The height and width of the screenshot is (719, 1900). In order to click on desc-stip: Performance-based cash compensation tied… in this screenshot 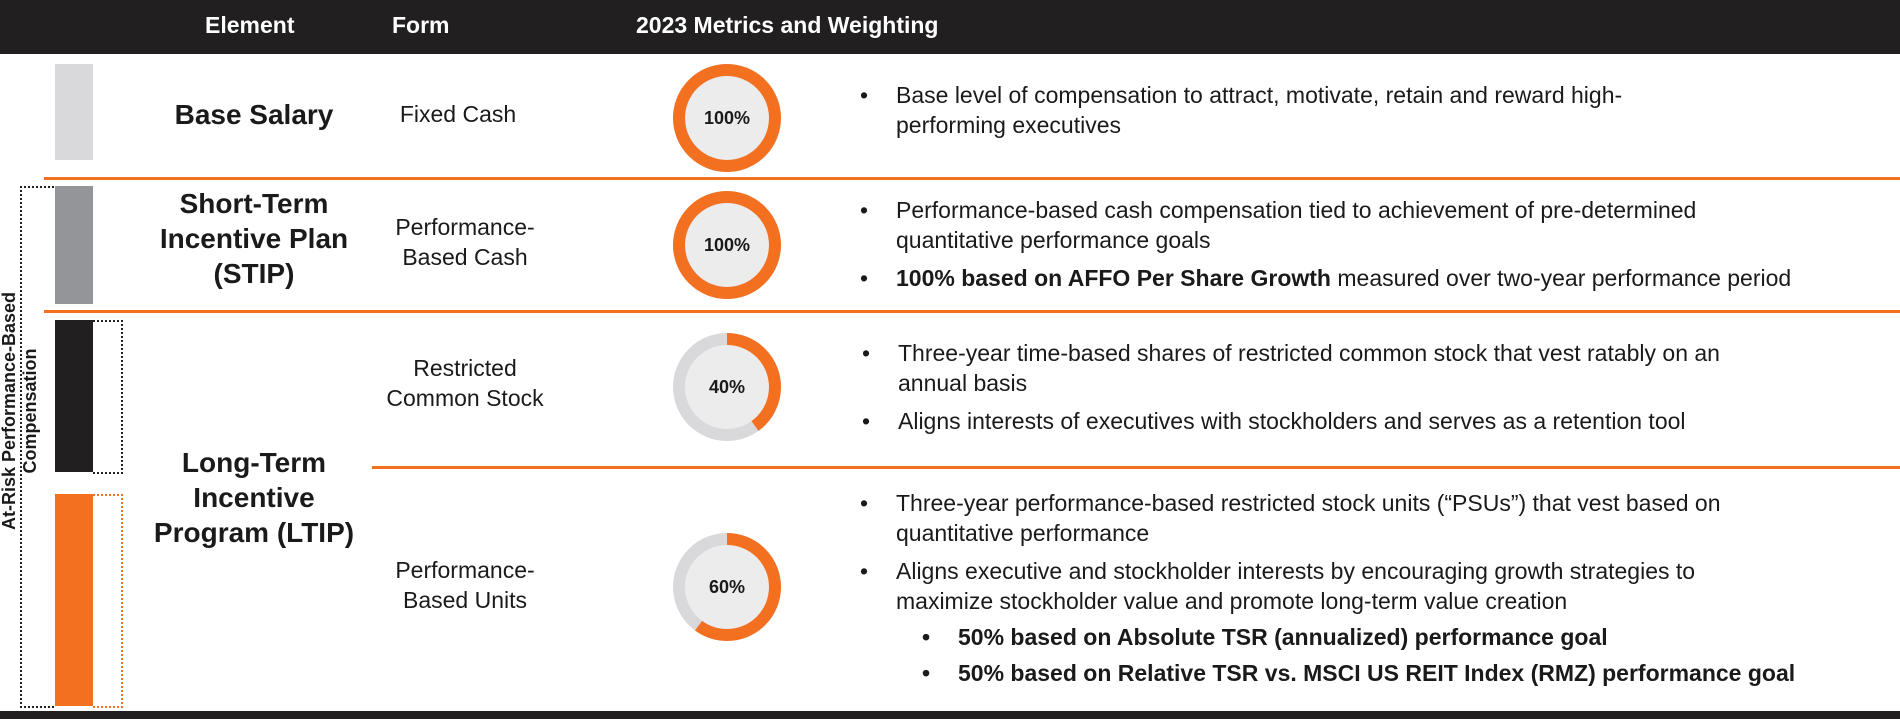, I will do `click(1355, 244)`.